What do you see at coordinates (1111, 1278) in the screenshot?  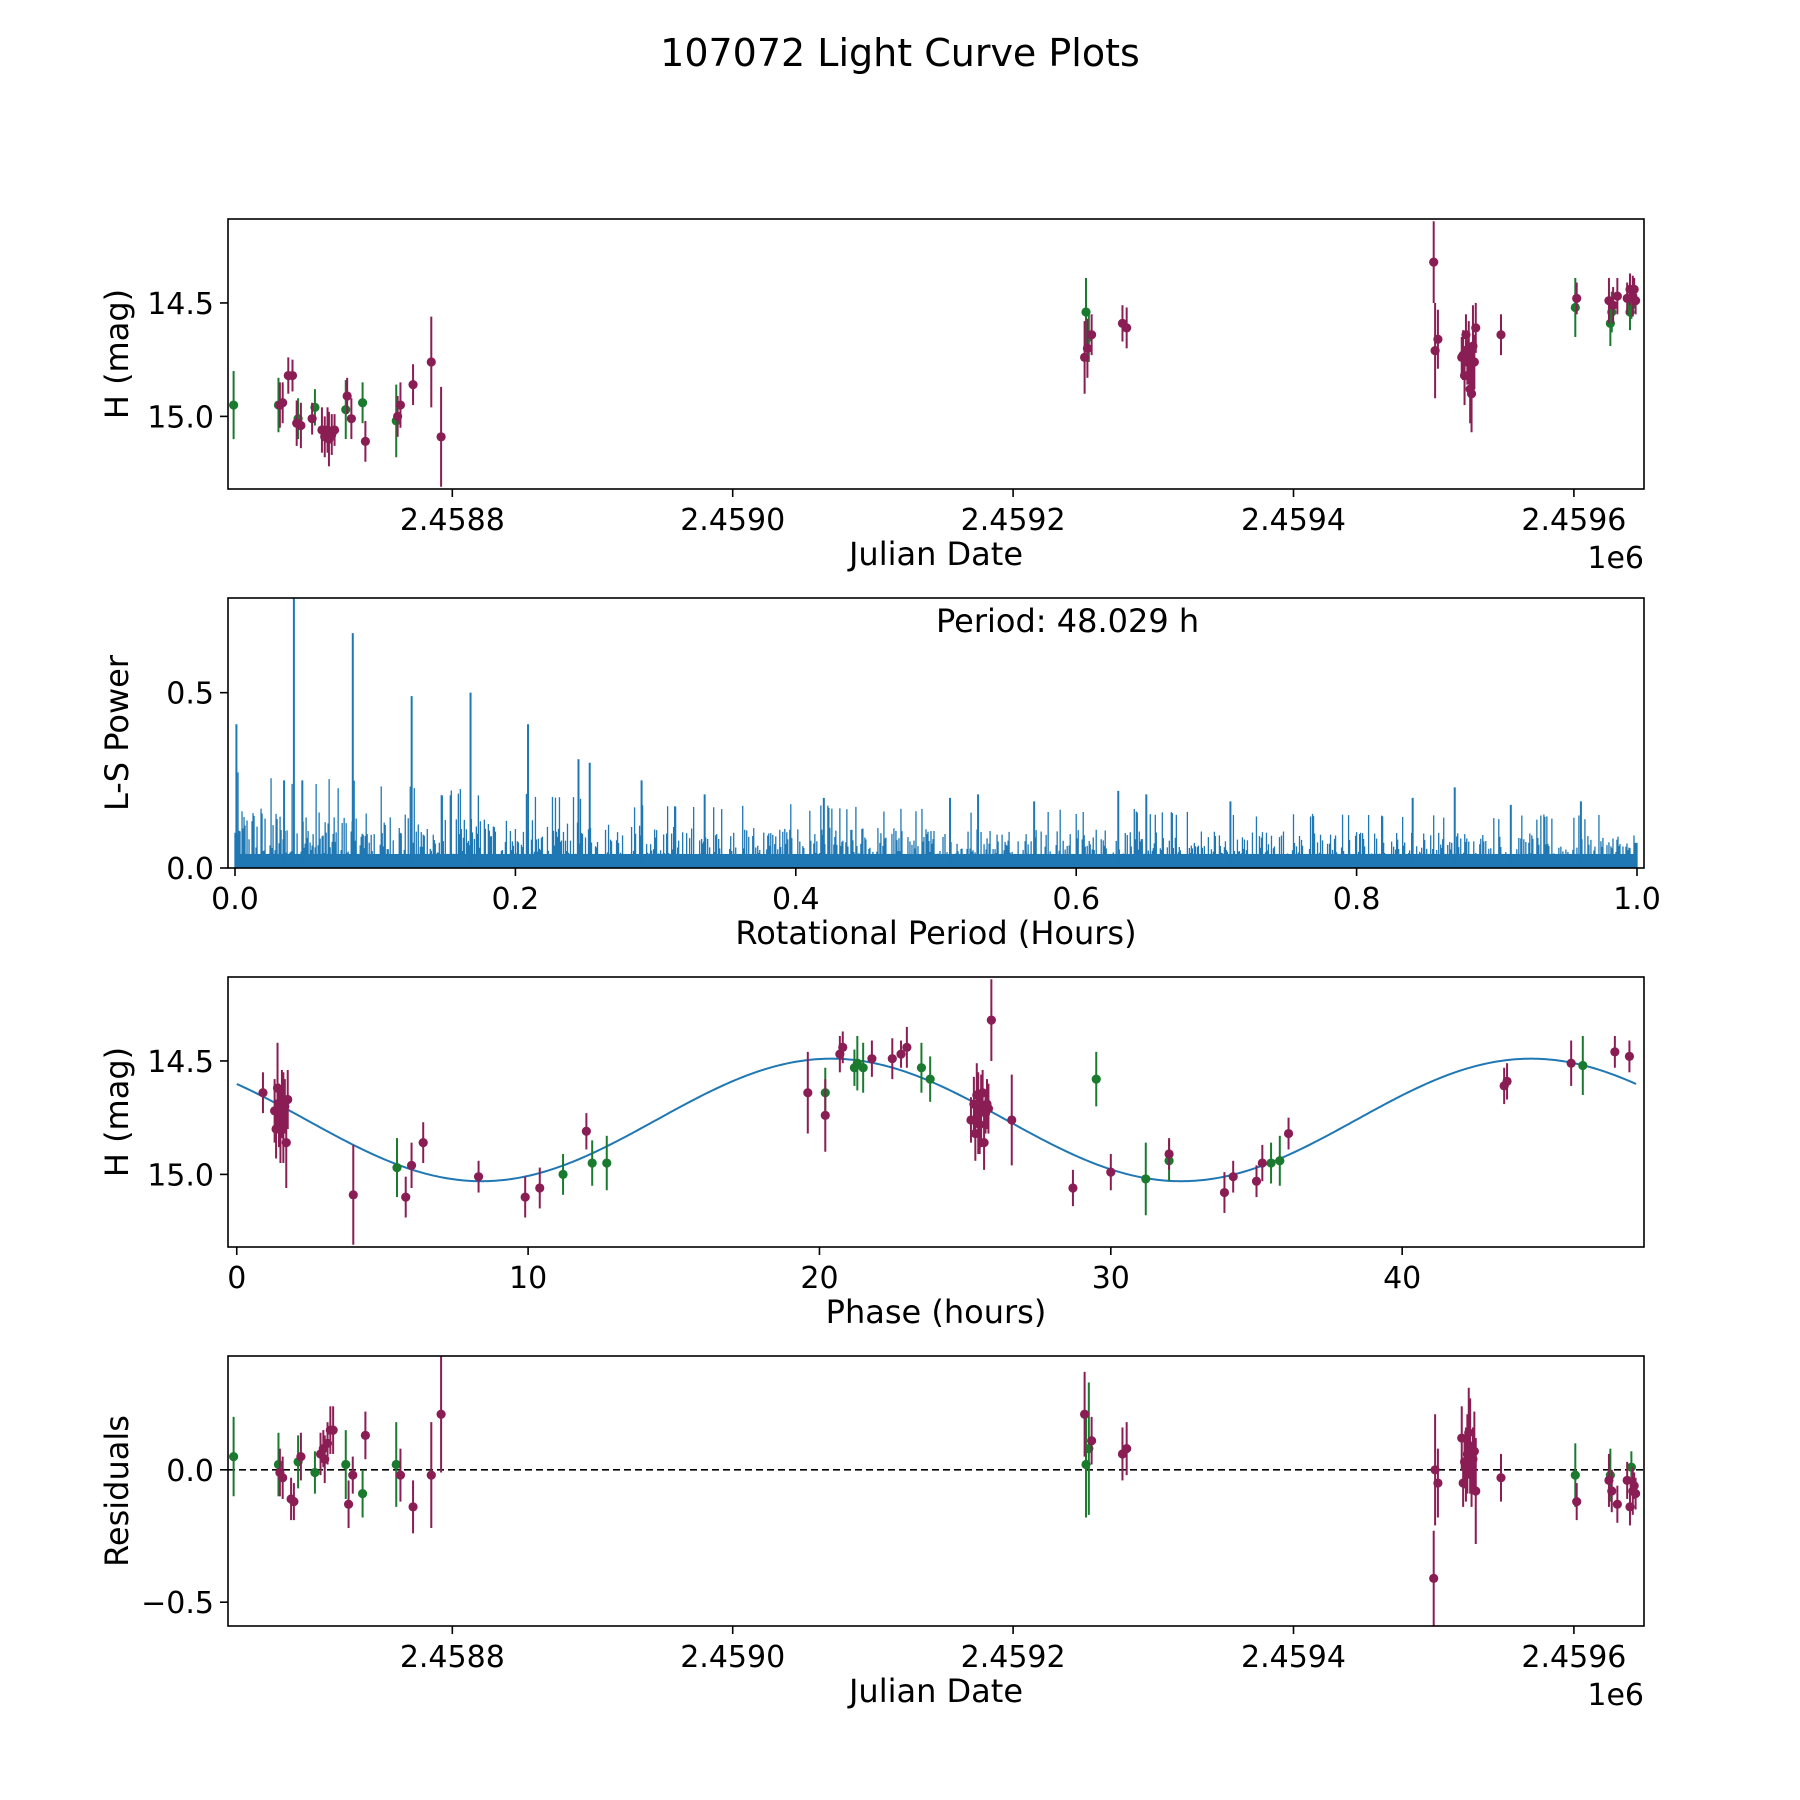 I see `x-tick-label: 30` at bounding box center [1111, 1278].